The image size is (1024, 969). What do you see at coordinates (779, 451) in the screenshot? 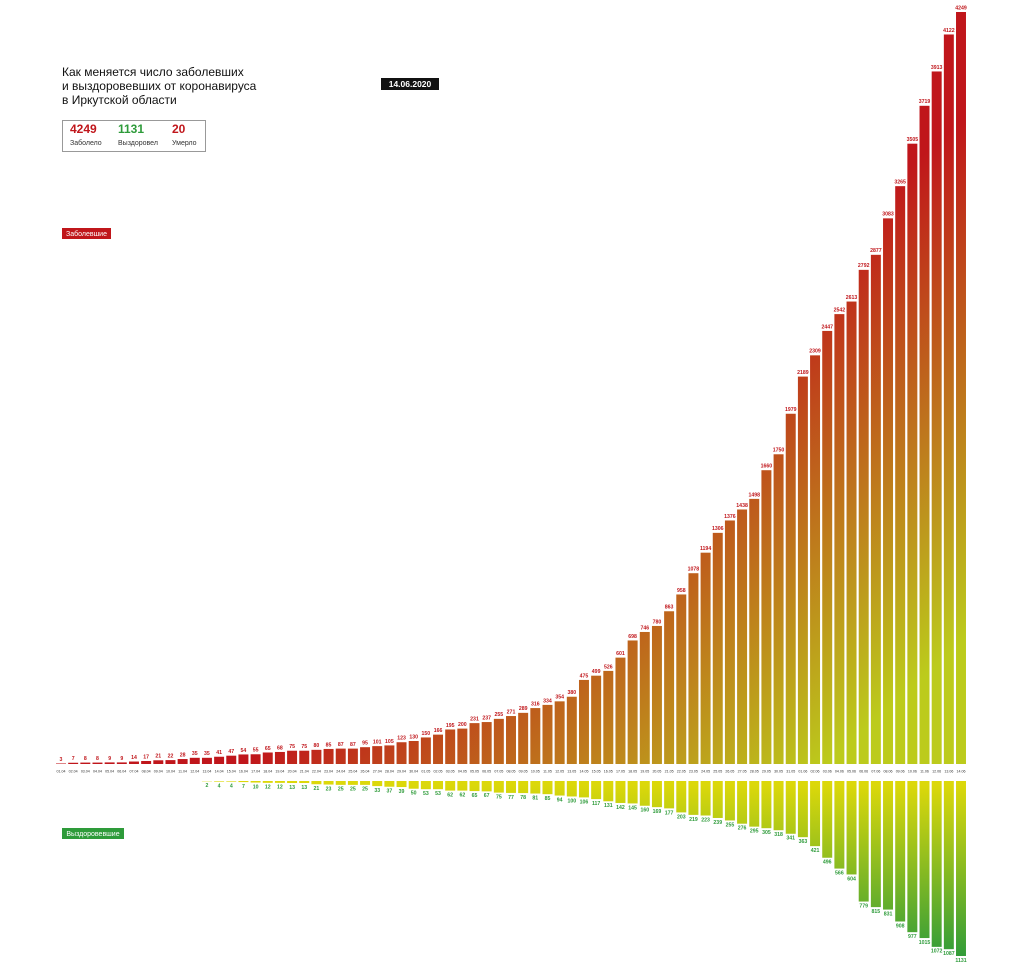
I see `value-label: 1750` at bounding box center [779, 451].